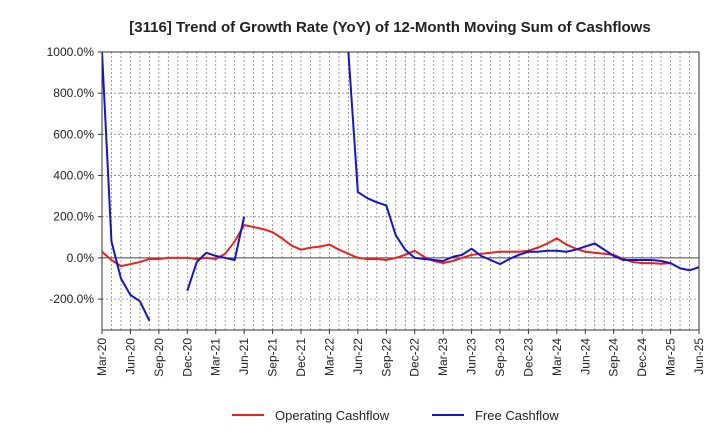 Image resolution: width=720 pixels, height=440 pixels. I want to click on x-tick-label: Dec-23, so click(528, 357).